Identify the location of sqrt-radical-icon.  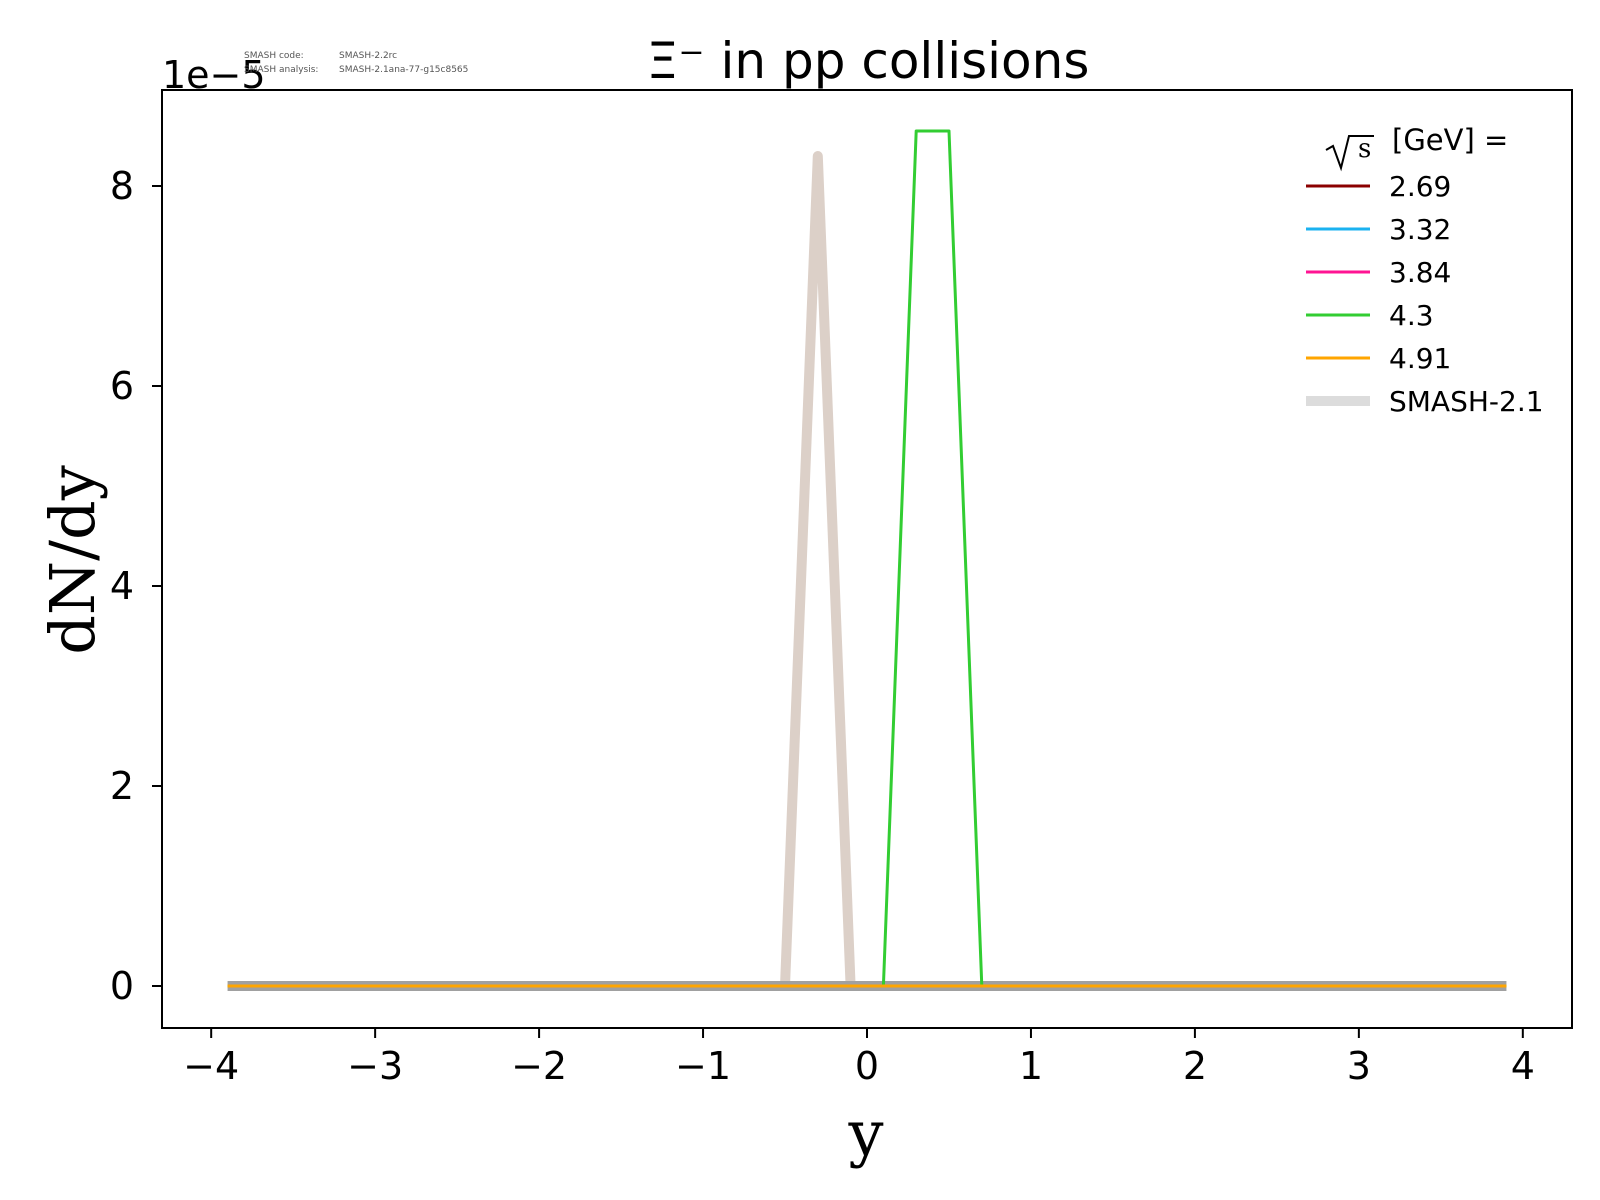
(1349, 153).